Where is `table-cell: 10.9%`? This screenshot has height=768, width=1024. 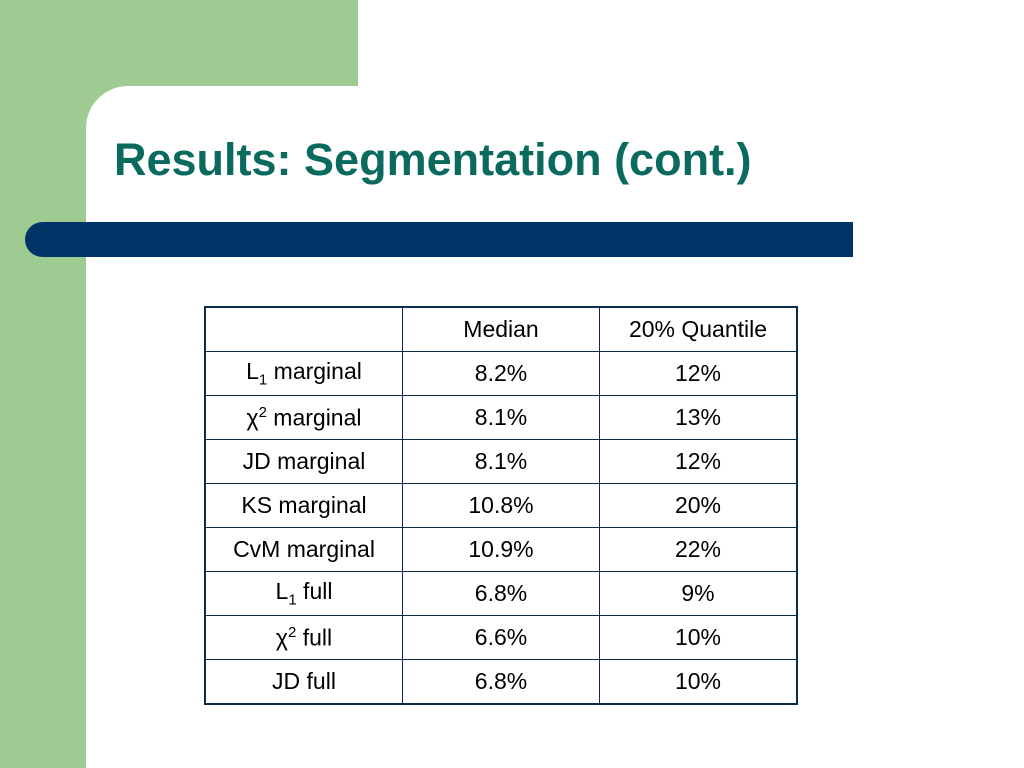 table-cell: 10.9% is located at coordinates (501, 549).